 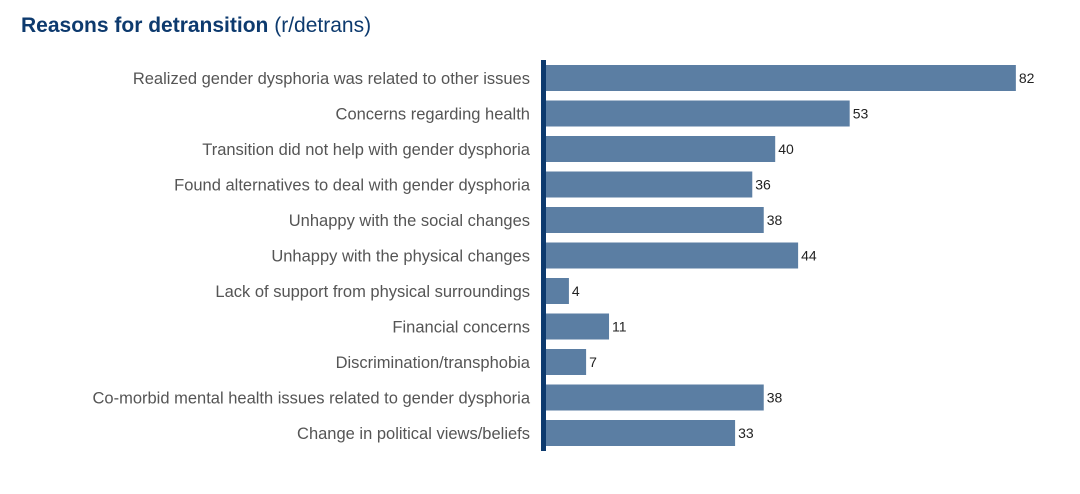 What do you see at coordinates (576, 291) in the screenshot?
I see `data-label: 4` at bounding box center [576, 291].